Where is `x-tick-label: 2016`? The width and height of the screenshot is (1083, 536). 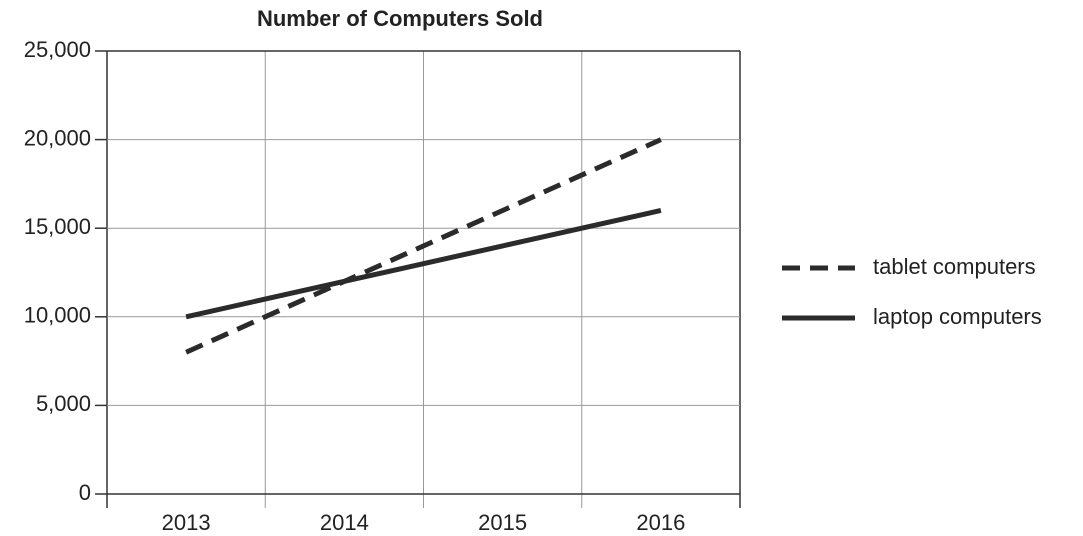 x-tick-label: 2016 is located at coordinates (660, 522).